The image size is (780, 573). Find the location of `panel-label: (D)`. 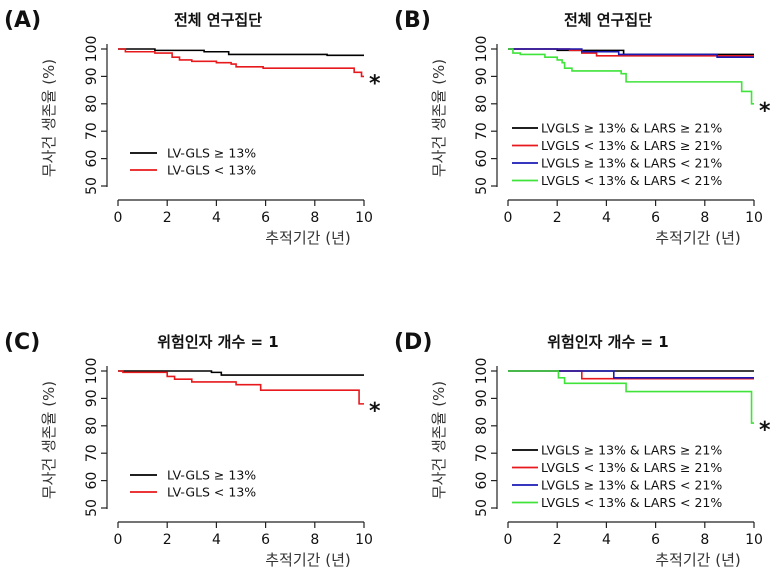

panel-label: (D) is located at coordinates (413, 342).